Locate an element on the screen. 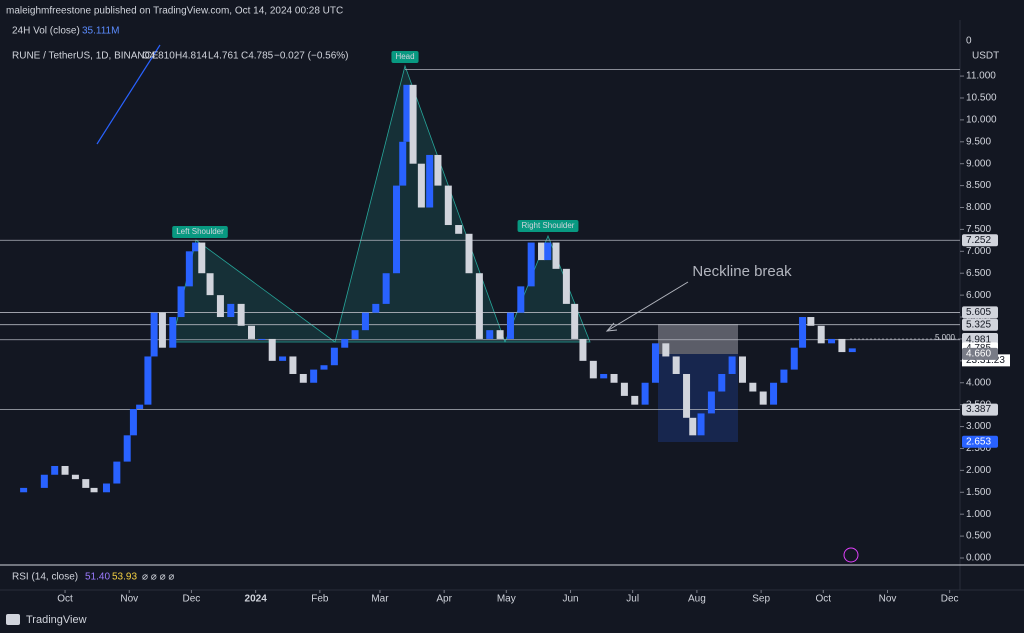 This screenshot has width=1024, height=633. level-tag: 5.000 is located at coordinates (945, 337).